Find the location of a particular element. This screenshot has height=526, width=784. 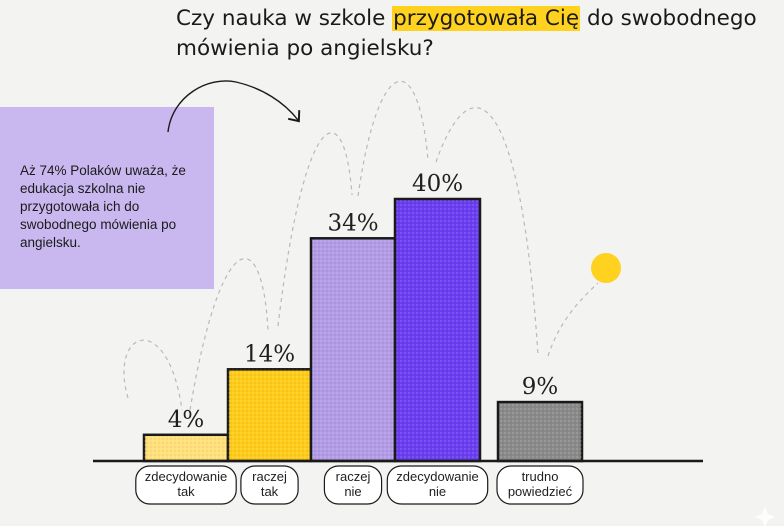

value-label: 9% is located at coordinates (540, 387).